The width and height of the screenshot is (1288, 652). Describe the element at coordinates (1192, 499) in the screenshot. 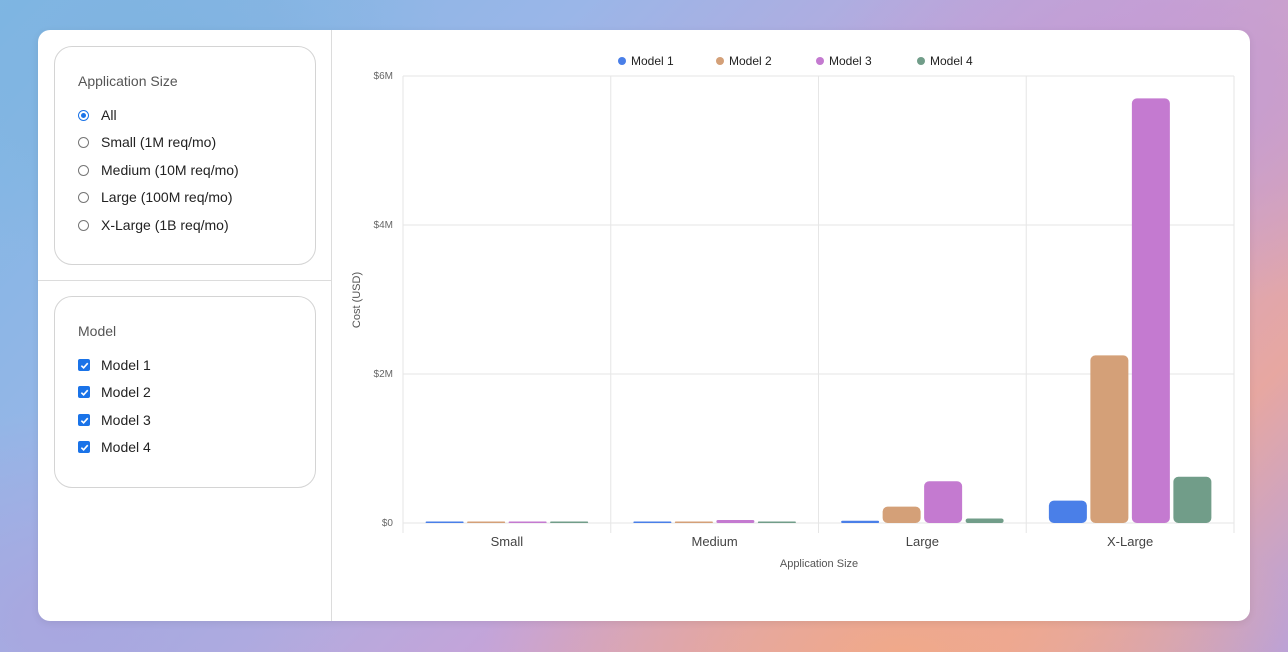

I see `bar-model-4-x-large` at that location.